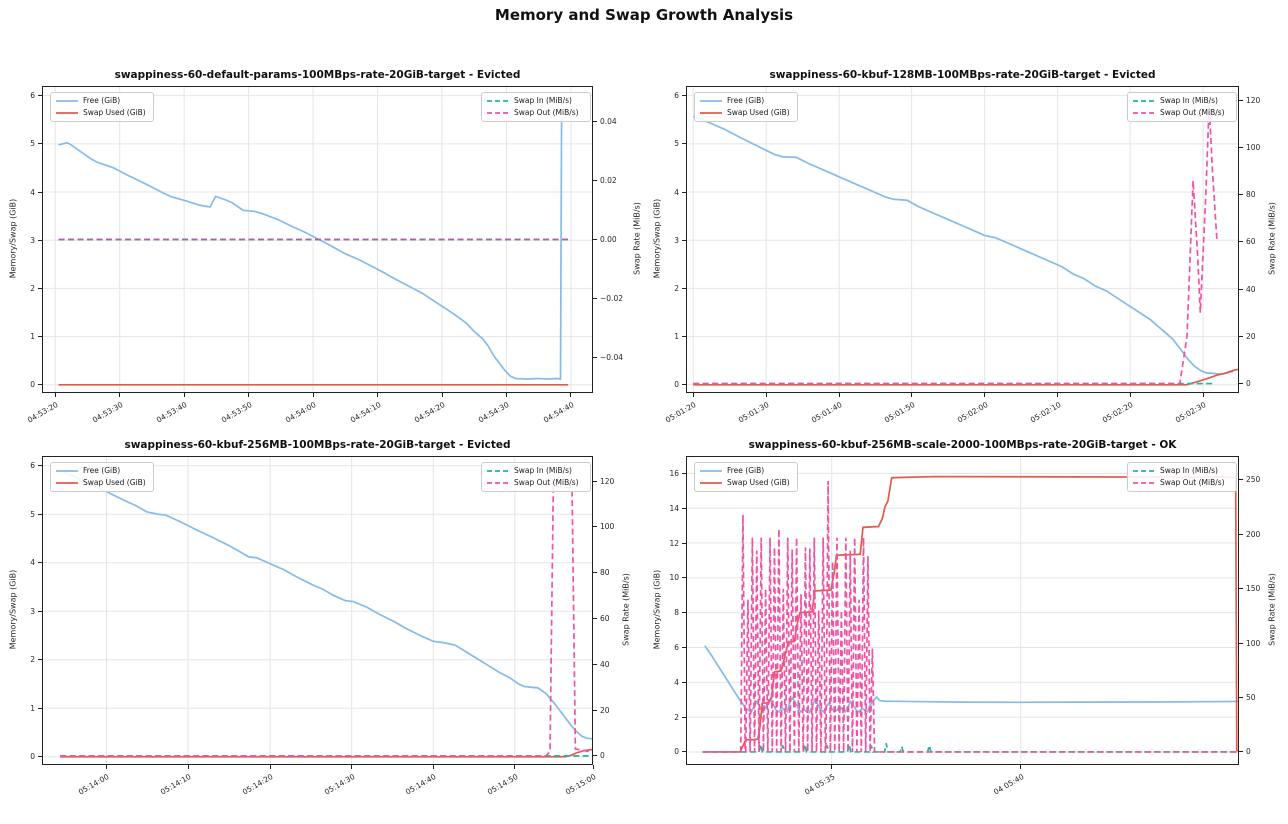 This screenshot has height=824, width=1288. What do you see at coordinates (605, 664) in the screenshot?
I see `y-tick-label-right: 40` at bounding box center [605, 664].